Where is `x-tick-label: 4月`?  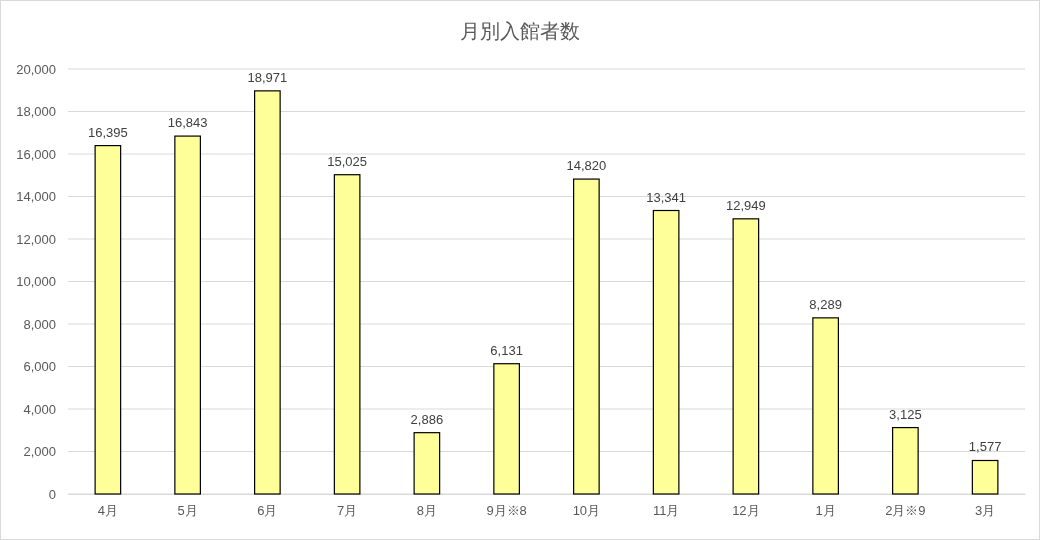 x-tick-label: 4月 is located at coordinates (107, 511).